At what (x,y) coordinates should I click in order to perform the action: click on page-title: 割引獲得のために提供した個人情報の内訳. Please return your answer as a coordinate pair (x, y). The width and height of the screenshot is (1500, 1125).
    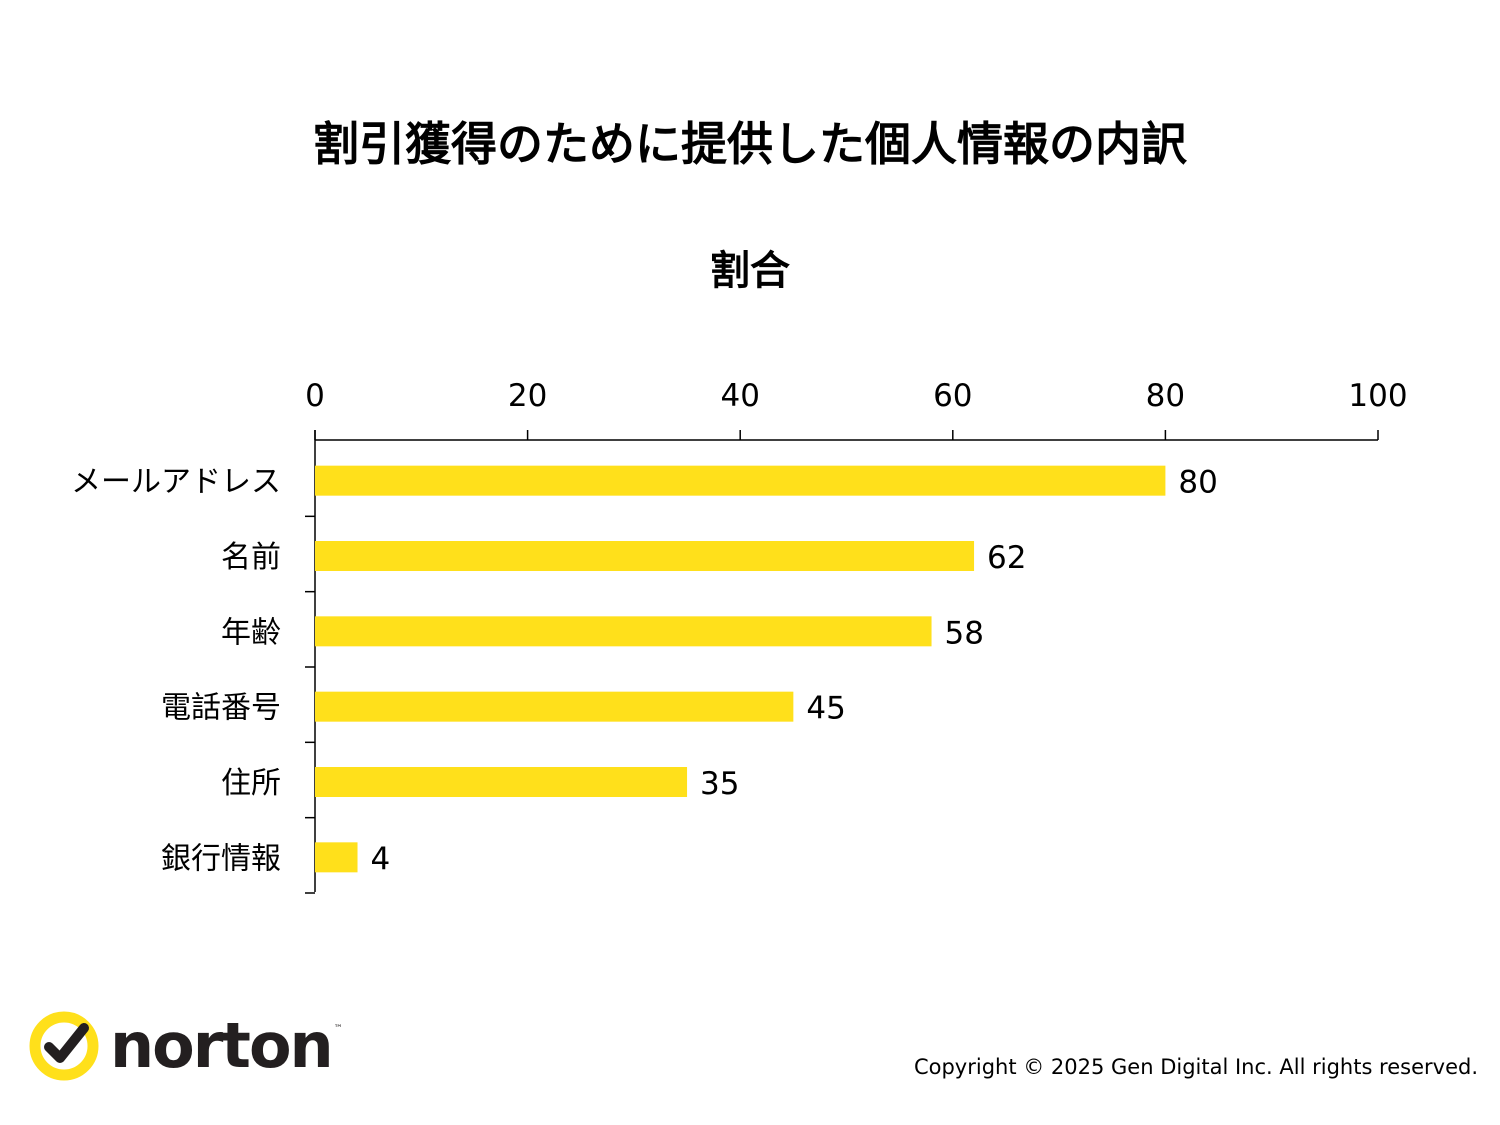
    Looking at the image, I should click on (750, 144).